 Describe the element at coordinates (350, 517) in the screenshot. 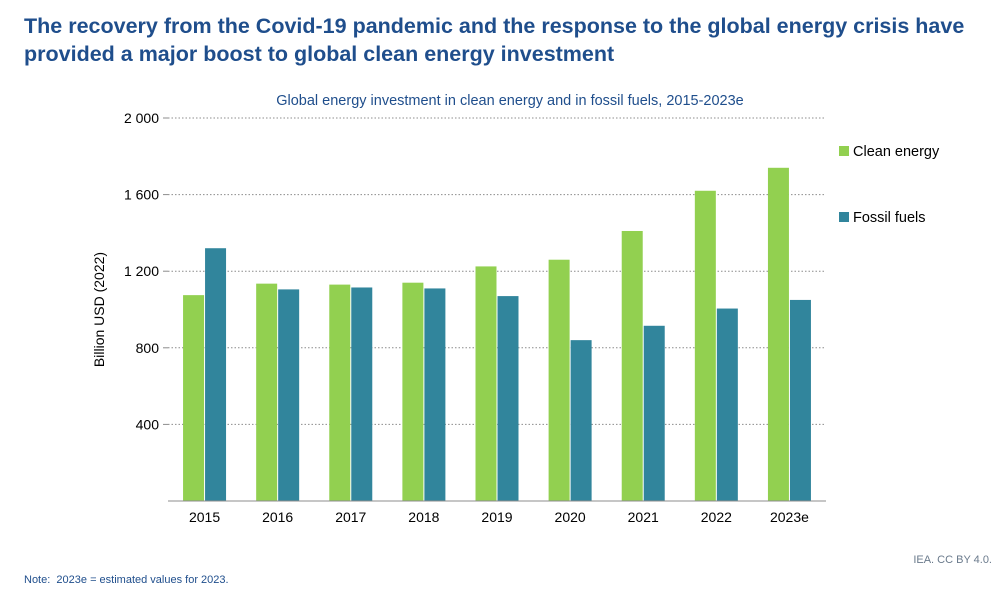

I see `x-tick-label: 2017` at that location.